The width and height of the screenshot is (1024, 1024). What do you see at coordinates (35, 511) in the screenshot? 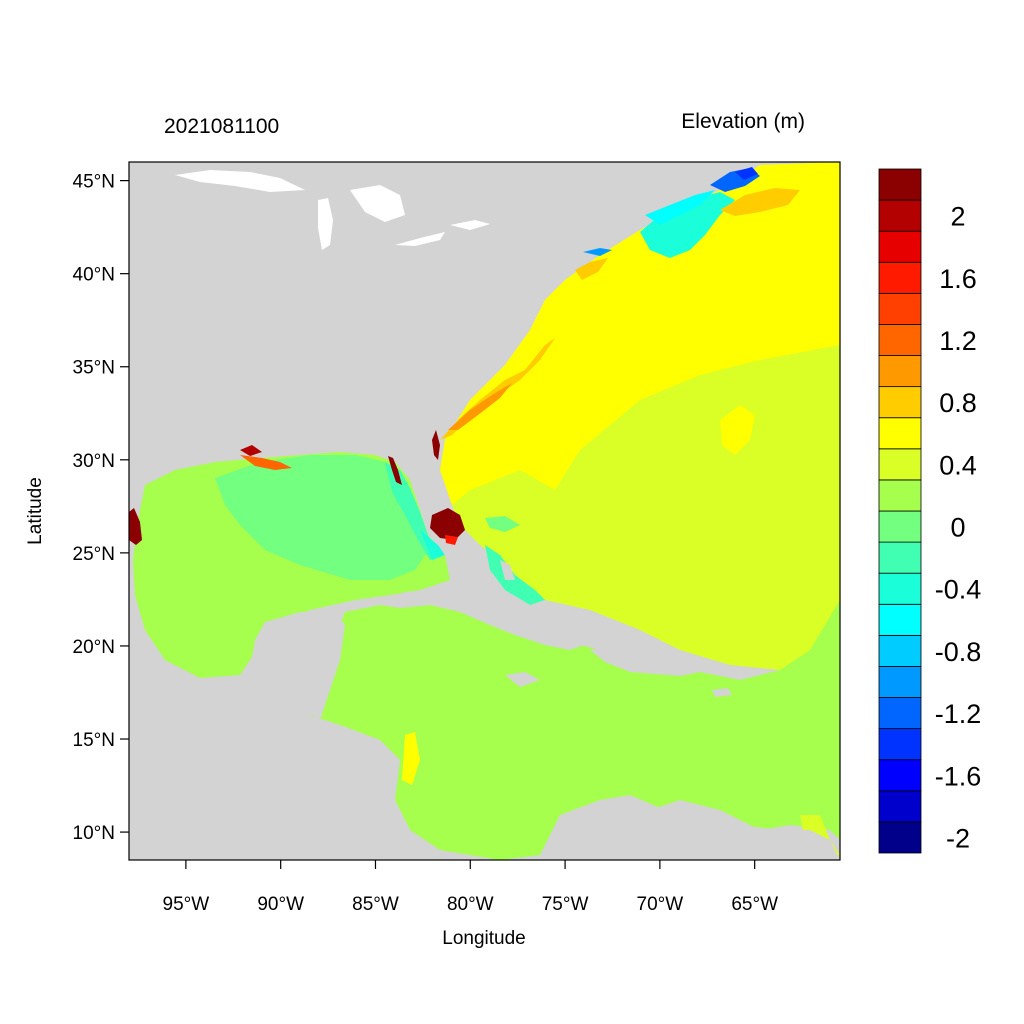
I see `y-axis-title: Latitude` at bounding box center [35, 511].